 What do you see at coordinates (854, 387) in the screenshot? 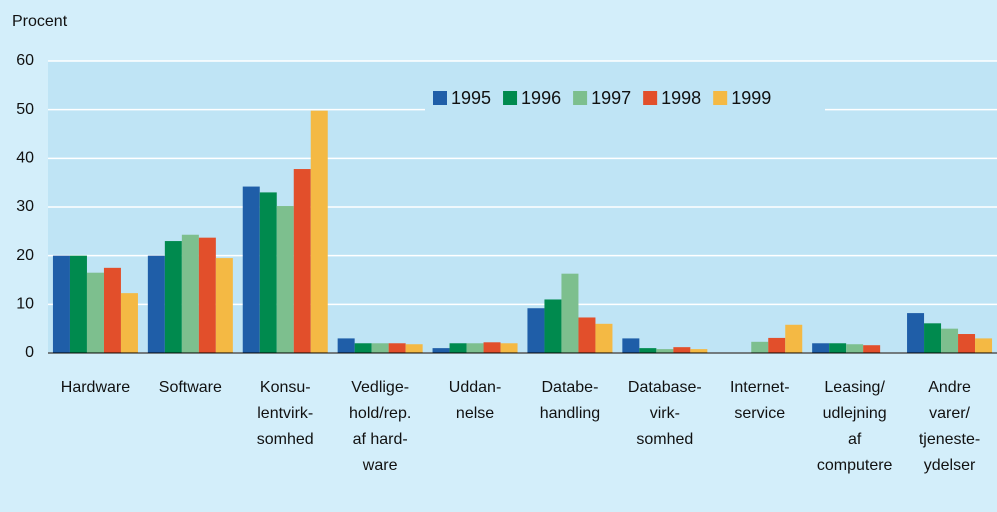
I see `x-tick-label: Leasing/` at bounding box center [854, 387].